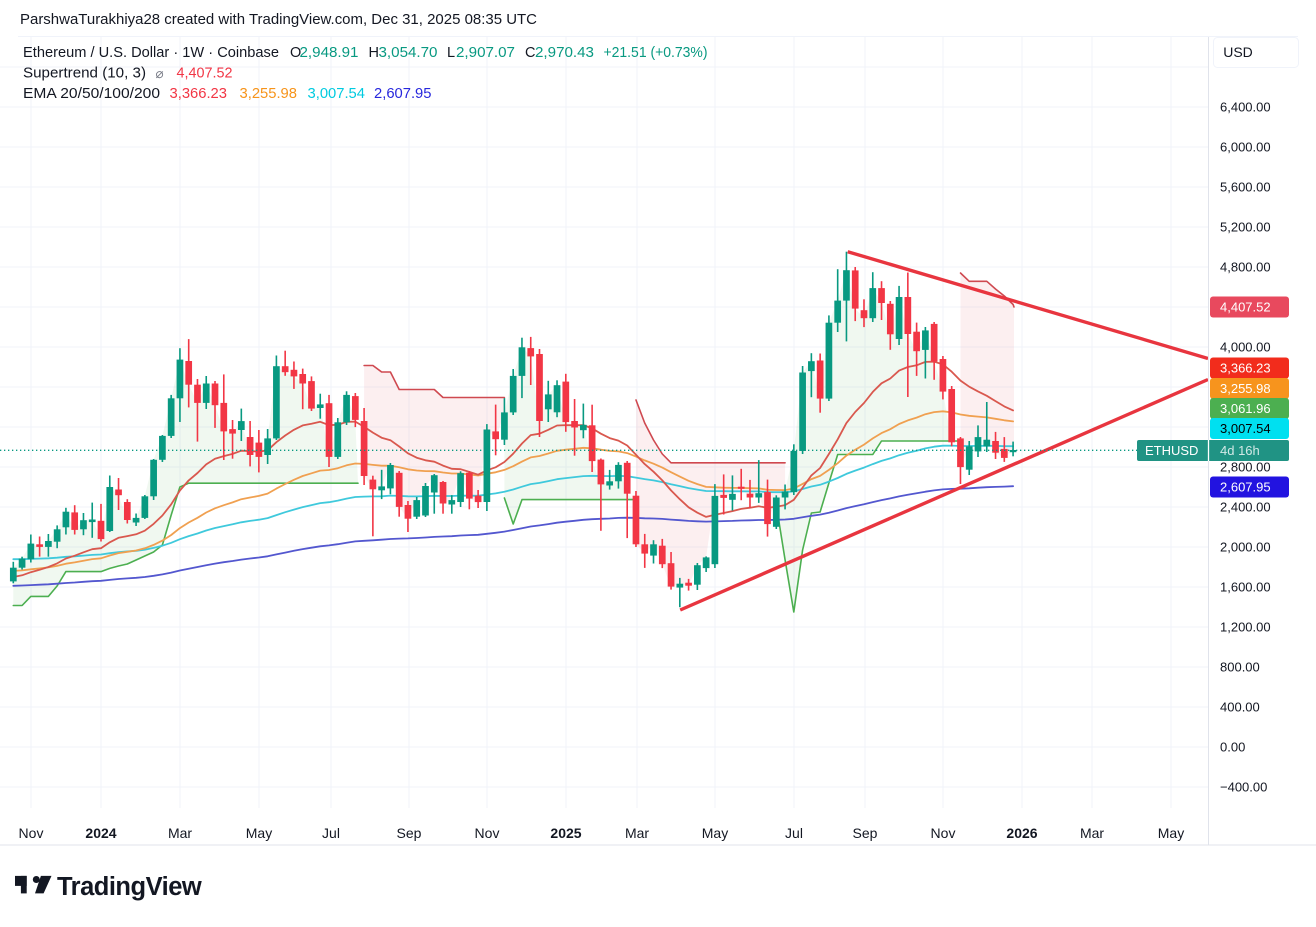 The image size is (1316, 927). I want to click on svg-text: 1,600.00, so click(1245, 587).